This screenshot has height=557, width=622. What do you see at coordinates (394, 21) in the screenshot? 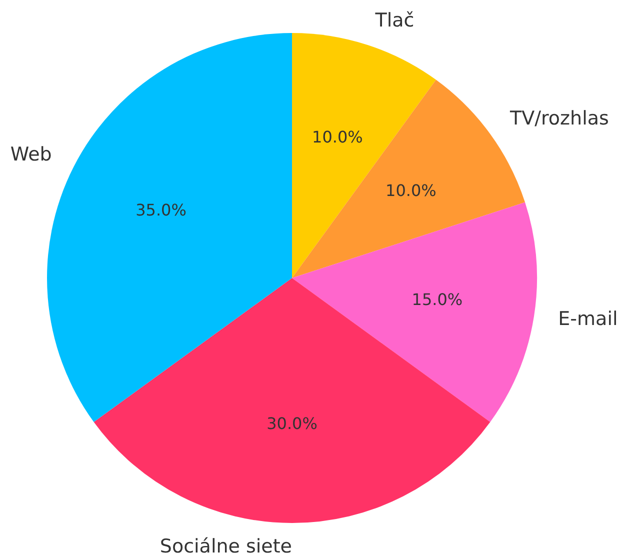
I see `slice-label: Tlač` at bounding box center [394, 21].